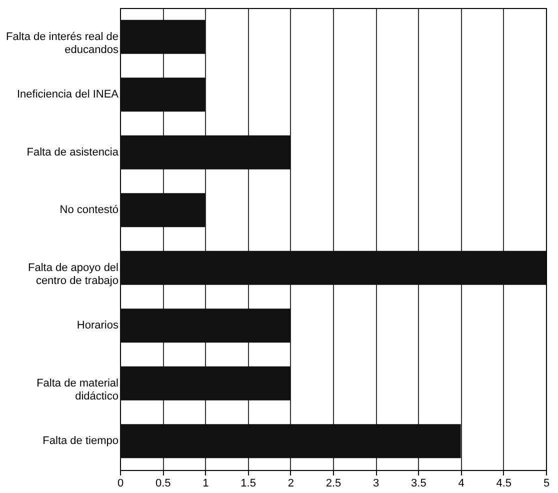 The image size is (558, 493). Describe the element at coordinates (120, 484) in the screenshot. I see `x-tick-label: 0` at that location.